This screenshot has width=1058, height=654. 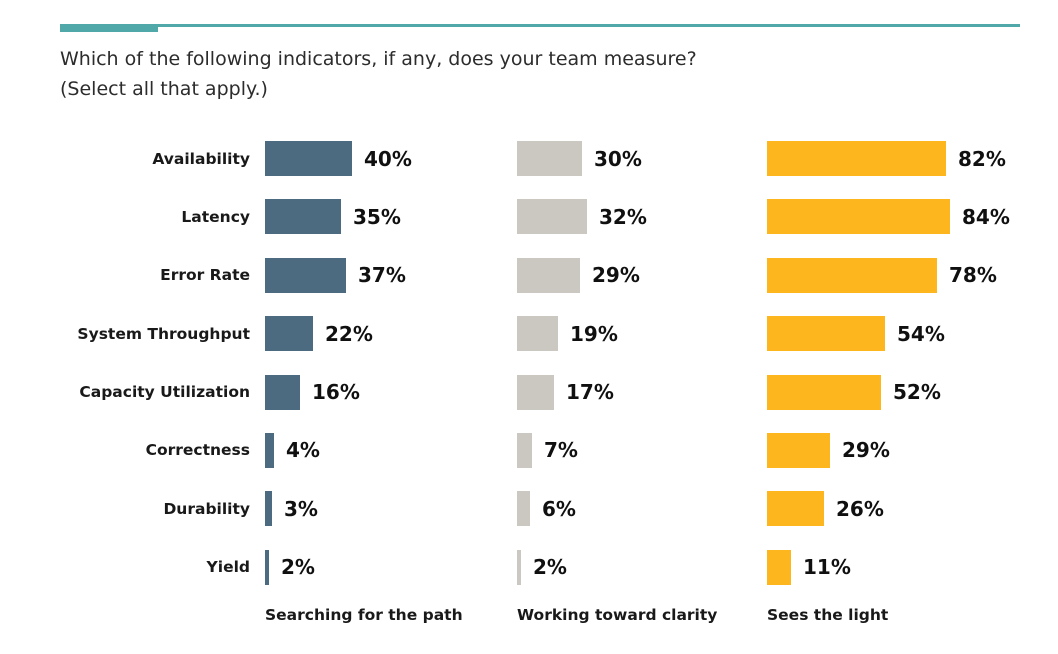 What do you see at coordinates (982, 158) in the screenshot?
I see `value-label: 82%` at bounding box center [982, 158].